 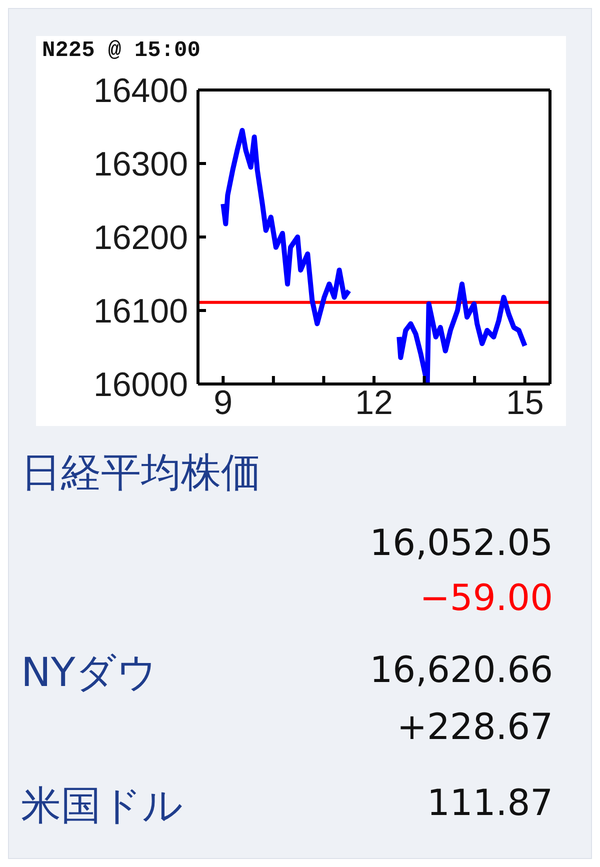 I want to click on text: NYダウ, so click(x=89, y=673).